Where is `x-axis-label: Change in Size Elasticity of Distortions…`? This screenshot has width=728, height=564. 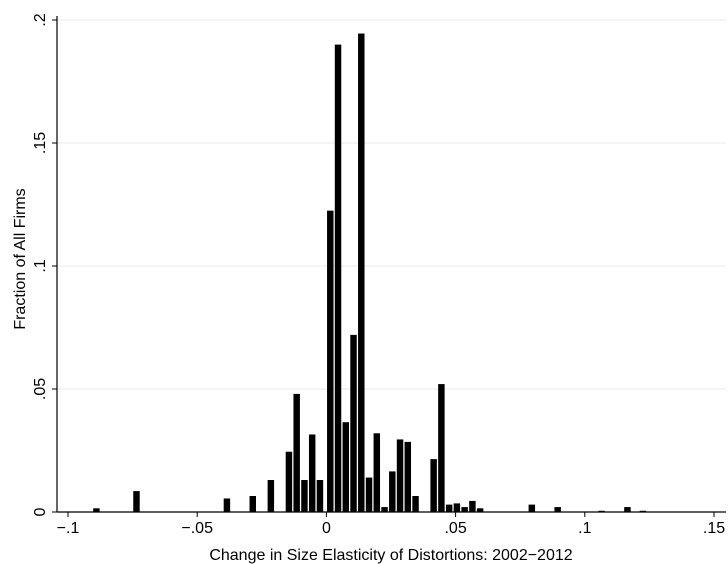
x-axis-label: Change in Size Elasticity of Distortions… is located at coordinates (390, 555).